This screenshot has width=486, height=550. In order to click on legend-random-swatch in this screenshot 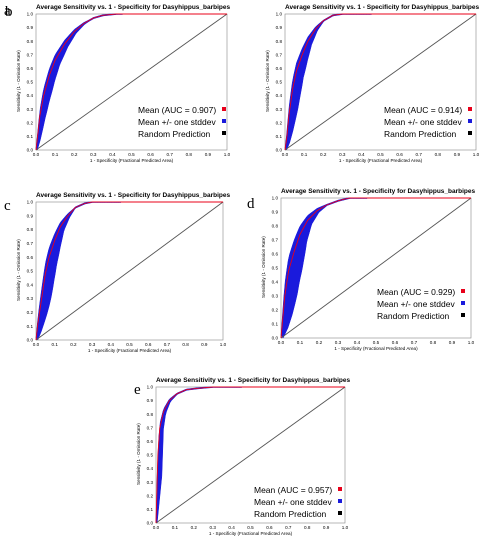, I will do `click(470, 133)`.